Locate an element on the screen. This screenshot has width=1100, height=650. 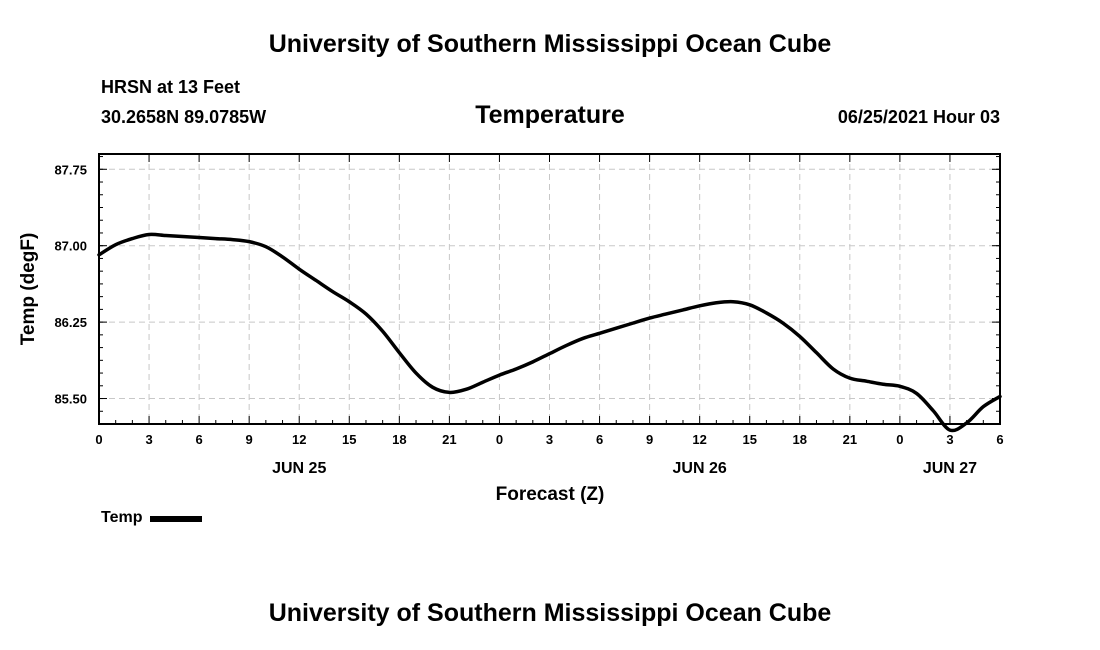
y-axis-label: Temp (degF) is located at coordinates (28, 289).